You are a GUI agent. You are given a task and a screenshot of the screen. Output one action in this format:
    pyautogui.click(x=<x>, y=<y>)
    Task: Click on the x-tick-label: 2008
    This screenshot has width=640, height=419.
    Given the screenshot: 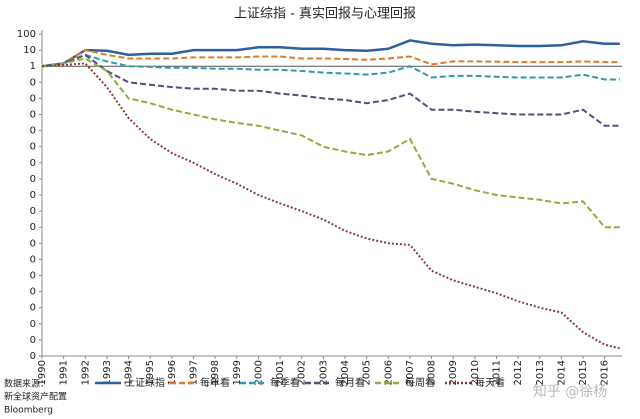 What is the action you would take?
    pyautogui.click(x=432, y=372)
    